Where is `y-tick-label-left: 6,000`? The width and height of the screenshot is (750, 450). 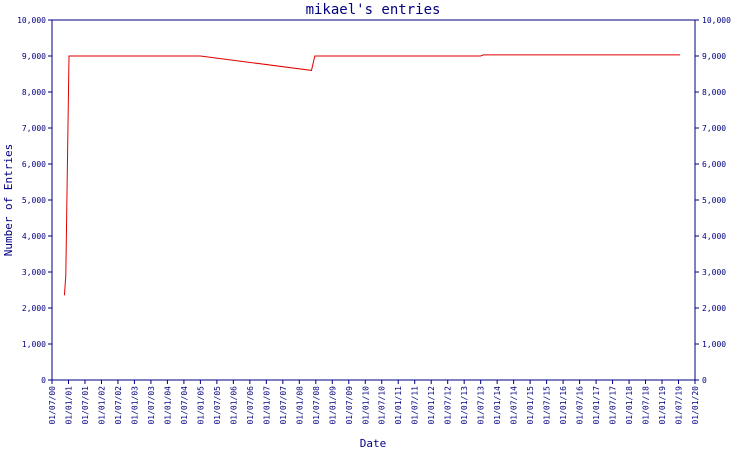
y-tick-label-left: 6,000 is located at coordinates (34, 164).